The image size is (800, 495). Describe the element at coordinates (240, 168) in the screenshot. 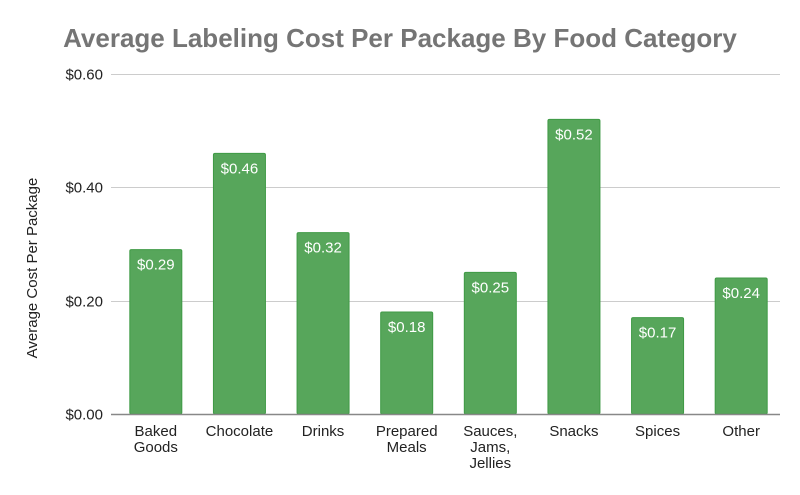

I see `data-label: $0.46` at that location.